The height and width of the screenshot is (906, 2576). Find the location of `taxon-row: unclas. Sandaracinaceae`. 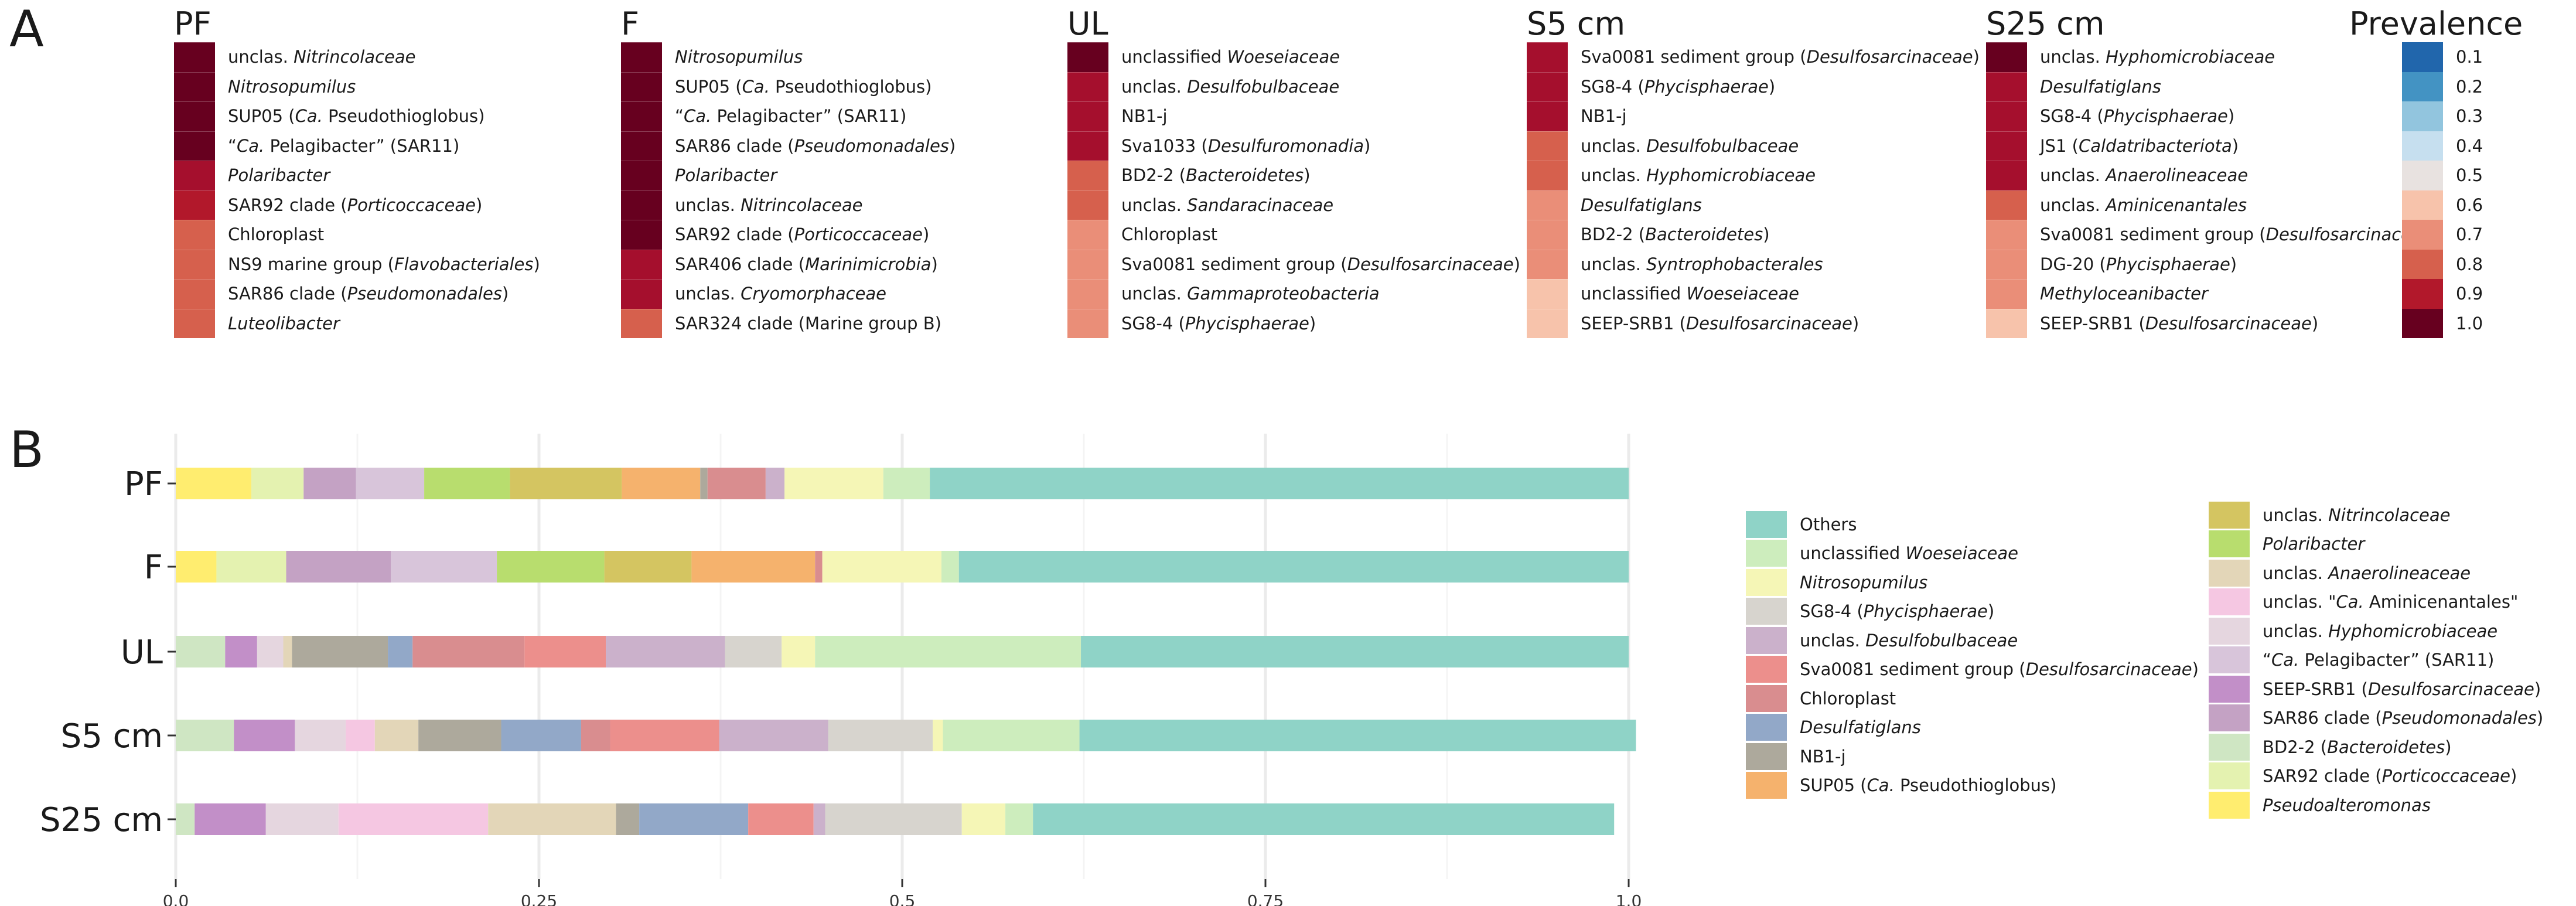

taxon-row: unclas. Sandaracinaceae is located at coordinates (1293, 205).